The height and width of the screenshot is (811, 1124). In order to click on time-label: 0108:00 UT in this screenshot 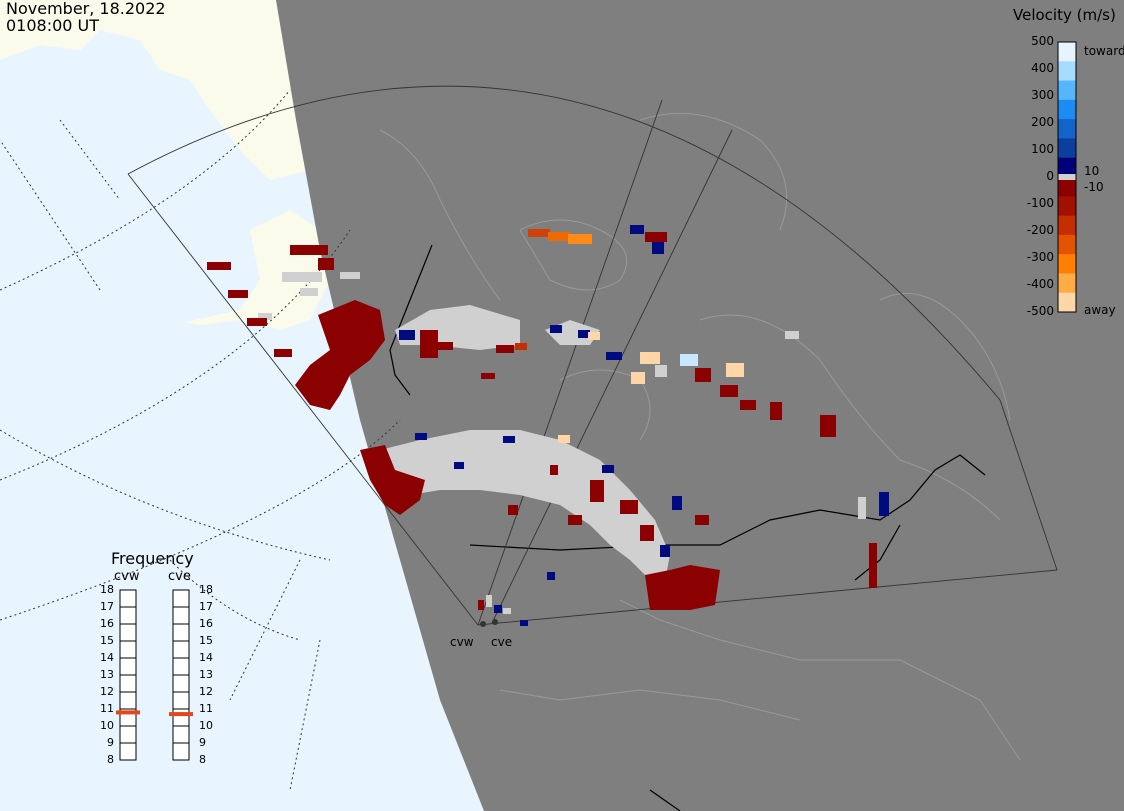, I will do `click(53, 25)`.